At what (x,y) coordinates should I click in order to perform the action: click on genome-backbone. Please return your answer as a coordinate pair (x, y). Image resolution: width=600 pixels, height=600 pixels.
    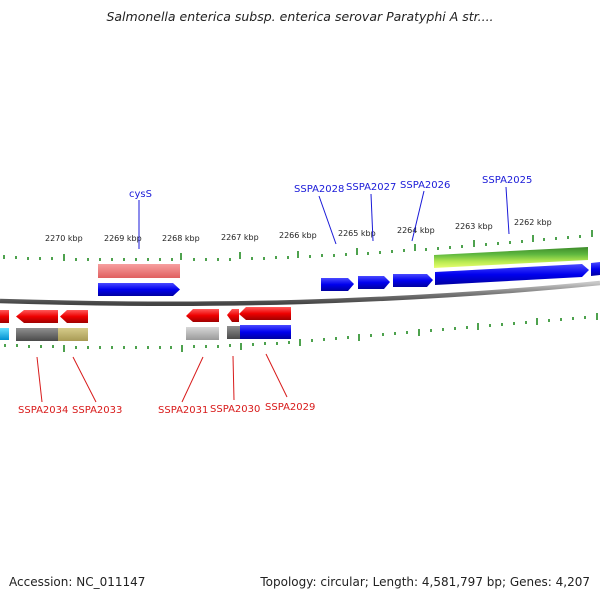
    Looking at the image, I should click on (300, 293).